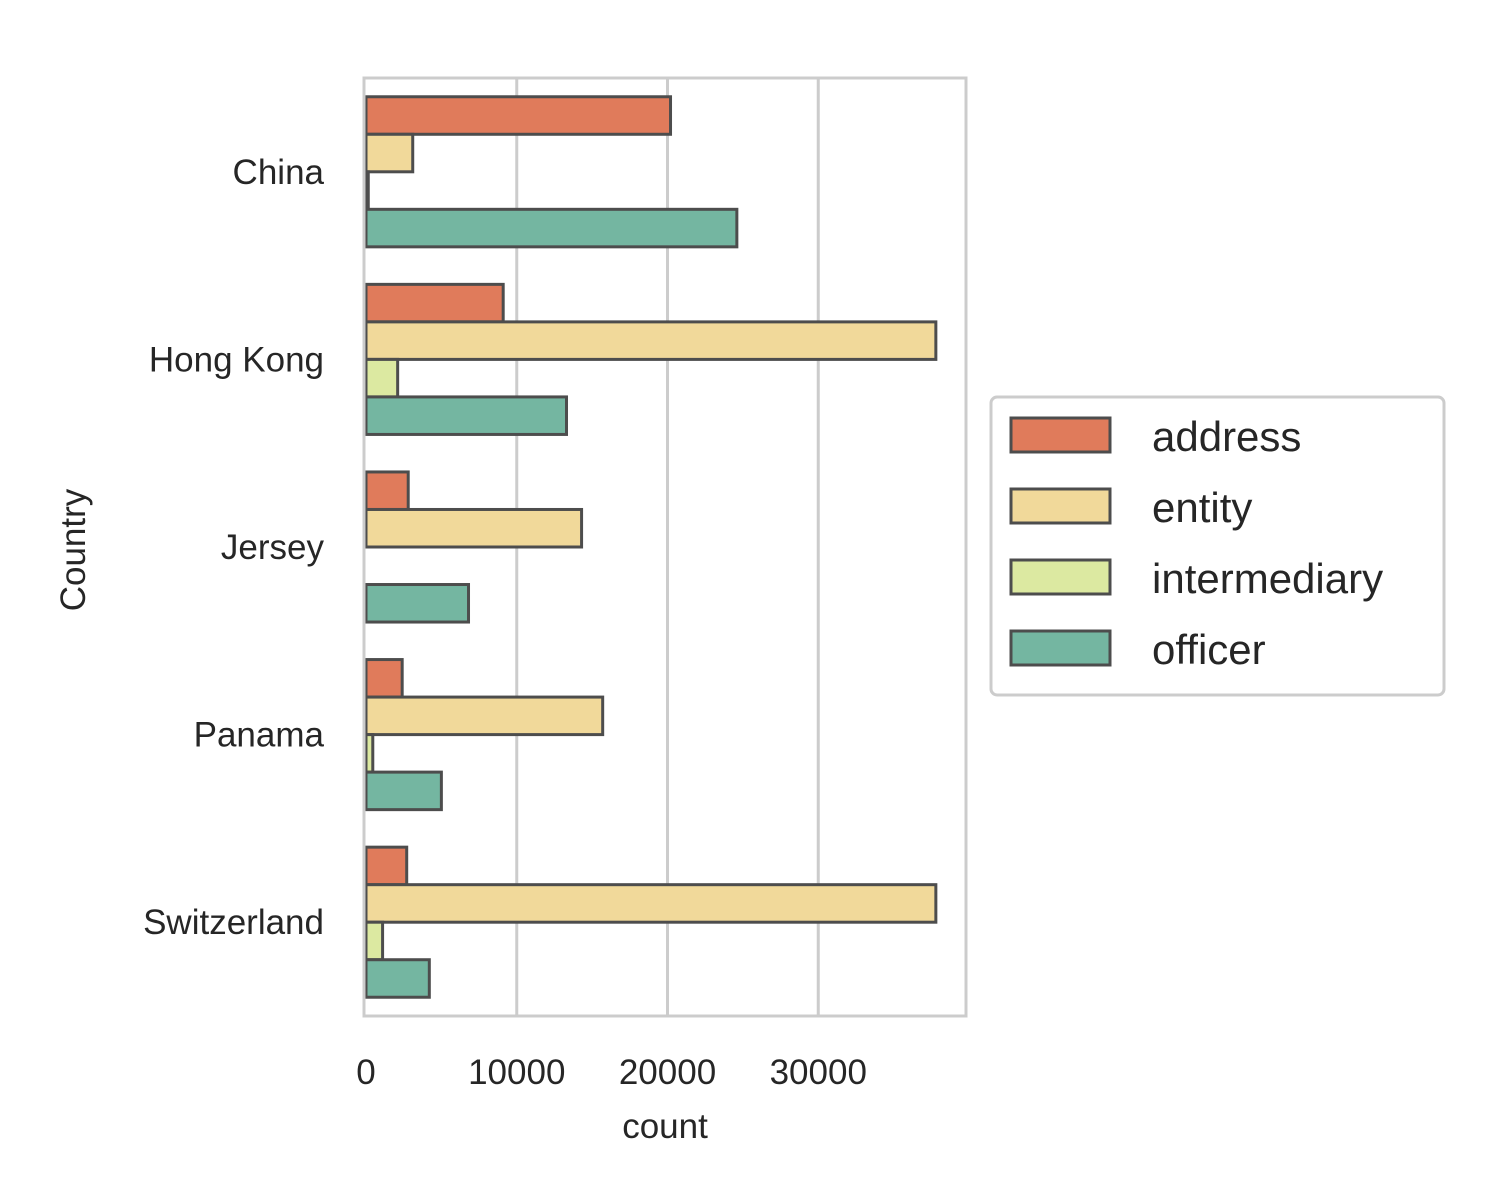  I want to click on bar-address-hong-kong, so click(434, 303).